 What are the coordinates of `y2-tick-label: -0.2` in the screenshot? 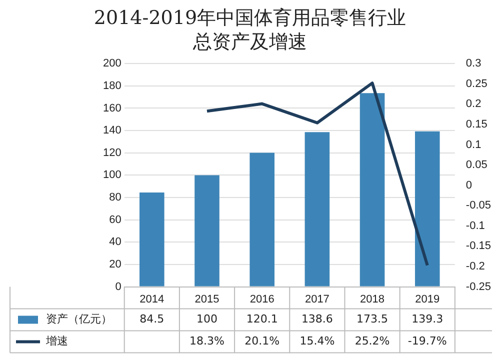 It's located at (475, 266).